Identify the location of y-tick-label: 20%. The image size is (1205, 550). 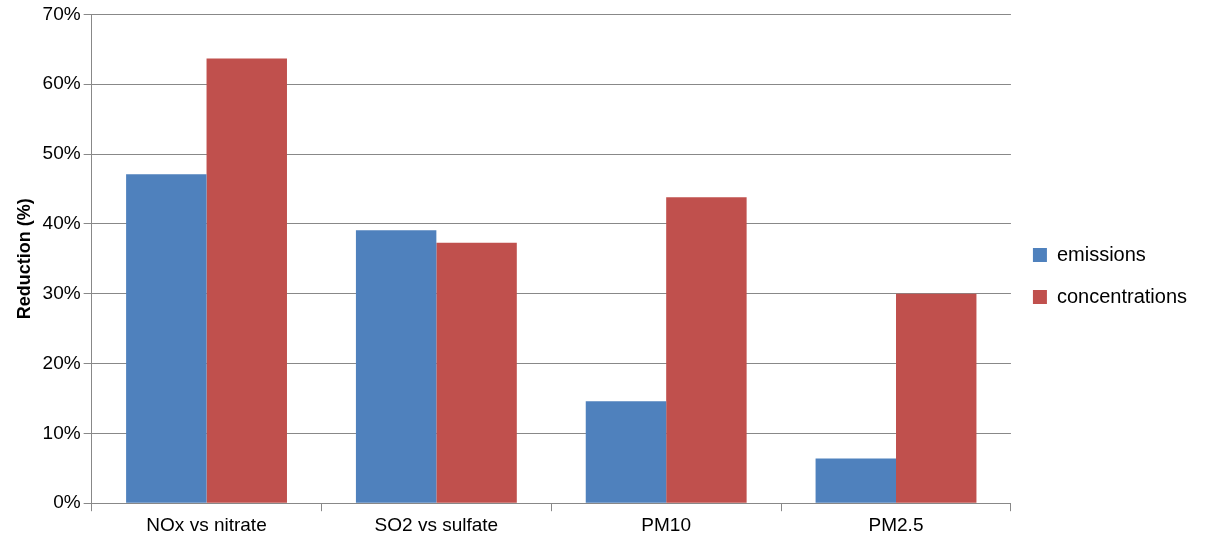
(61, 362).